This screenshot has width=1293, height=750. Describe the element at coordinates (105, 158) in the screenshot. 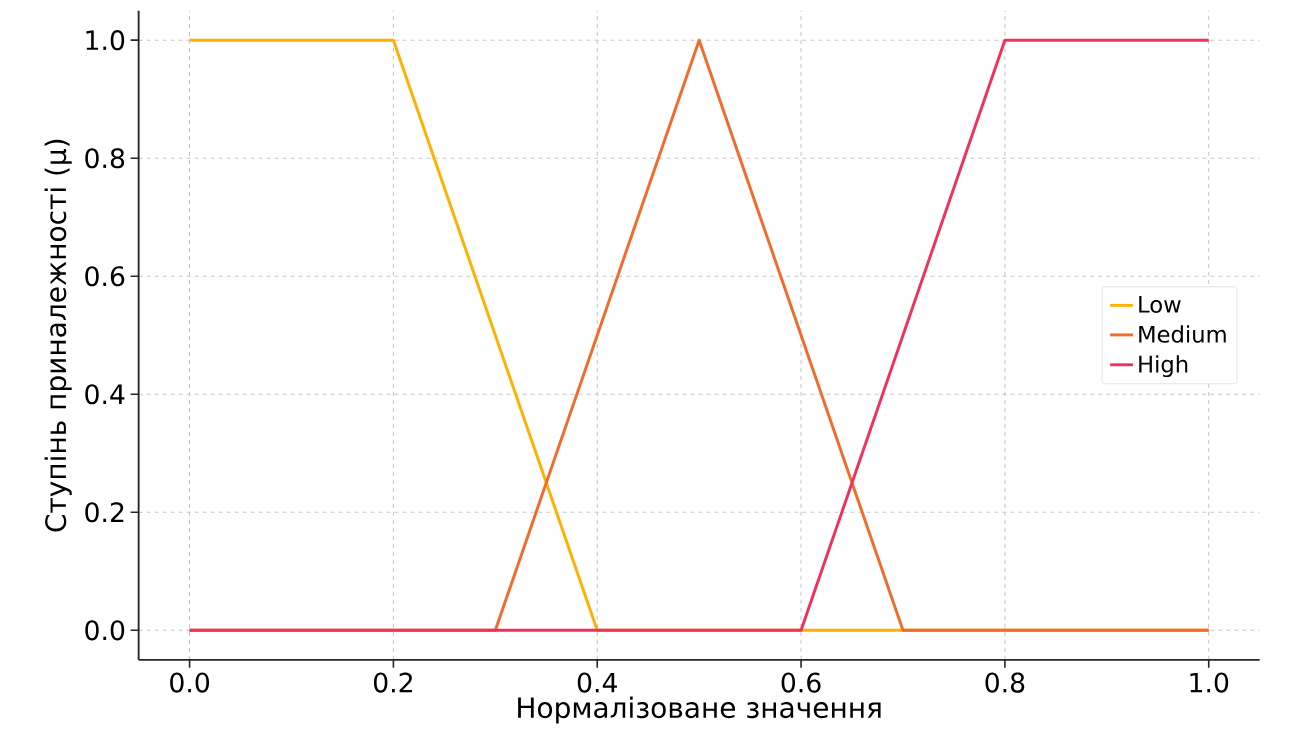

I see `y-tick-label: 0.8` at that location.